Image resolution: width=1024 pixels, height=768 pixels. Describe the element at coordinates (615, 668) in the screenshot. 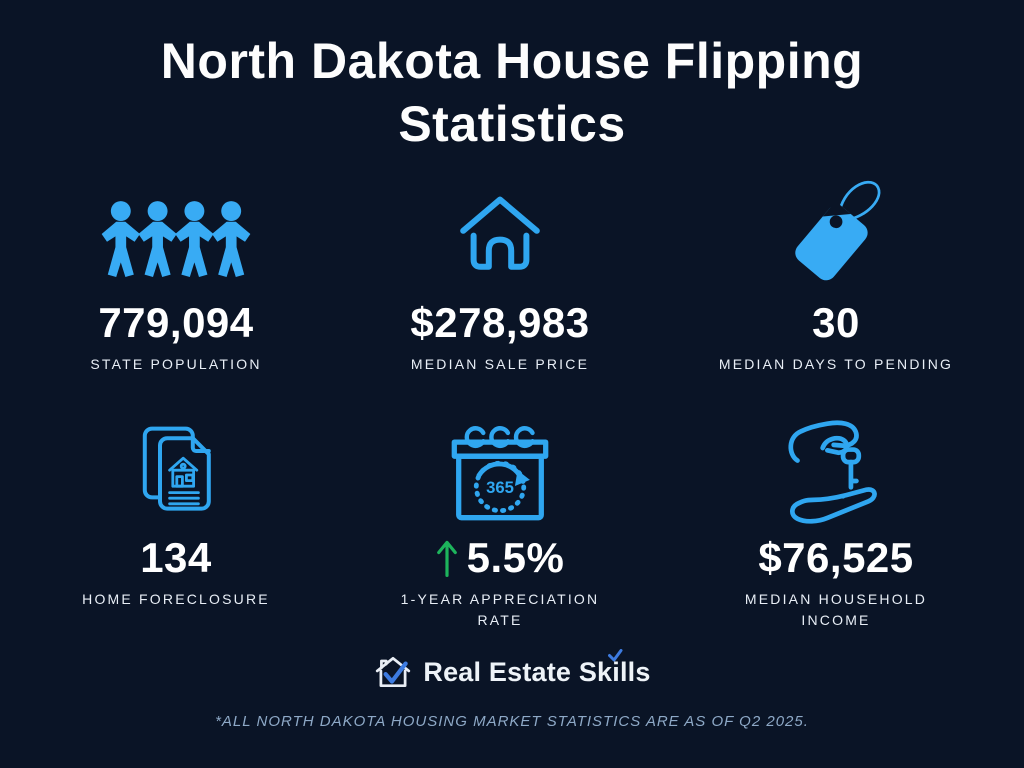

I see `brand-letter-i: i` at that location.